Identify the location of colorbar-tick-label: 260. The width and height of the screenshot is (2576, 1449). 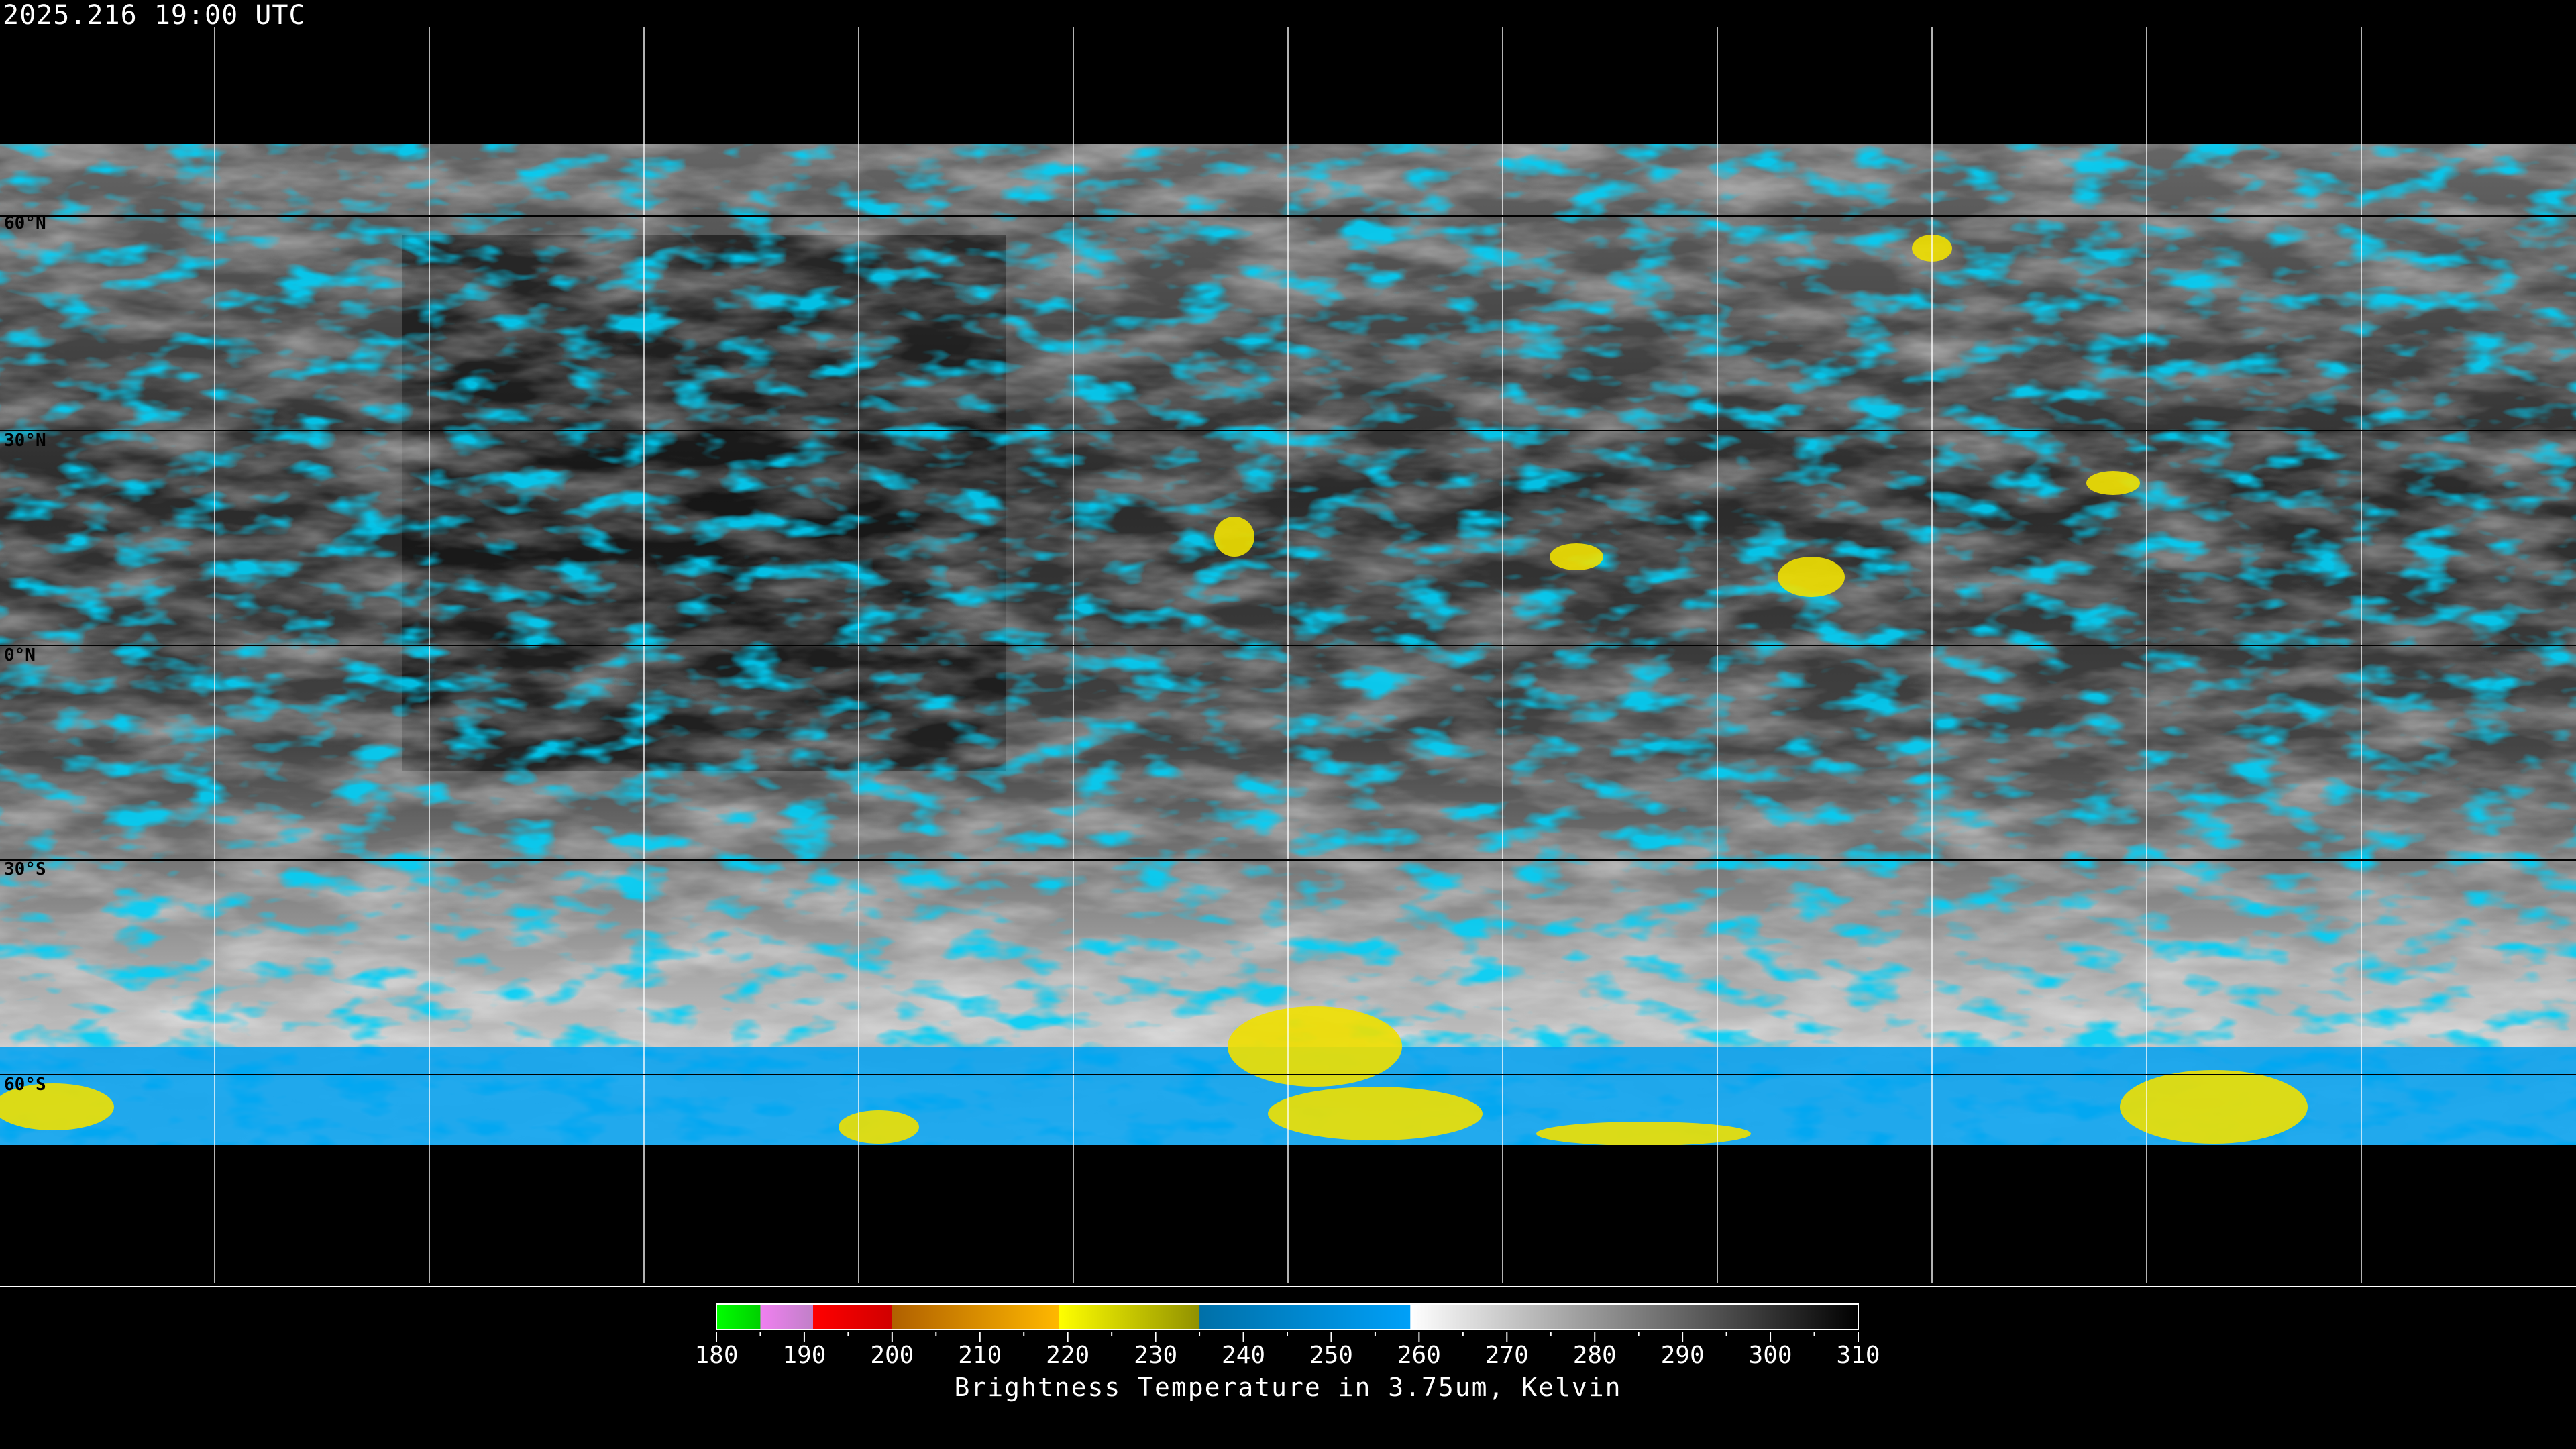
(1419, 1355).